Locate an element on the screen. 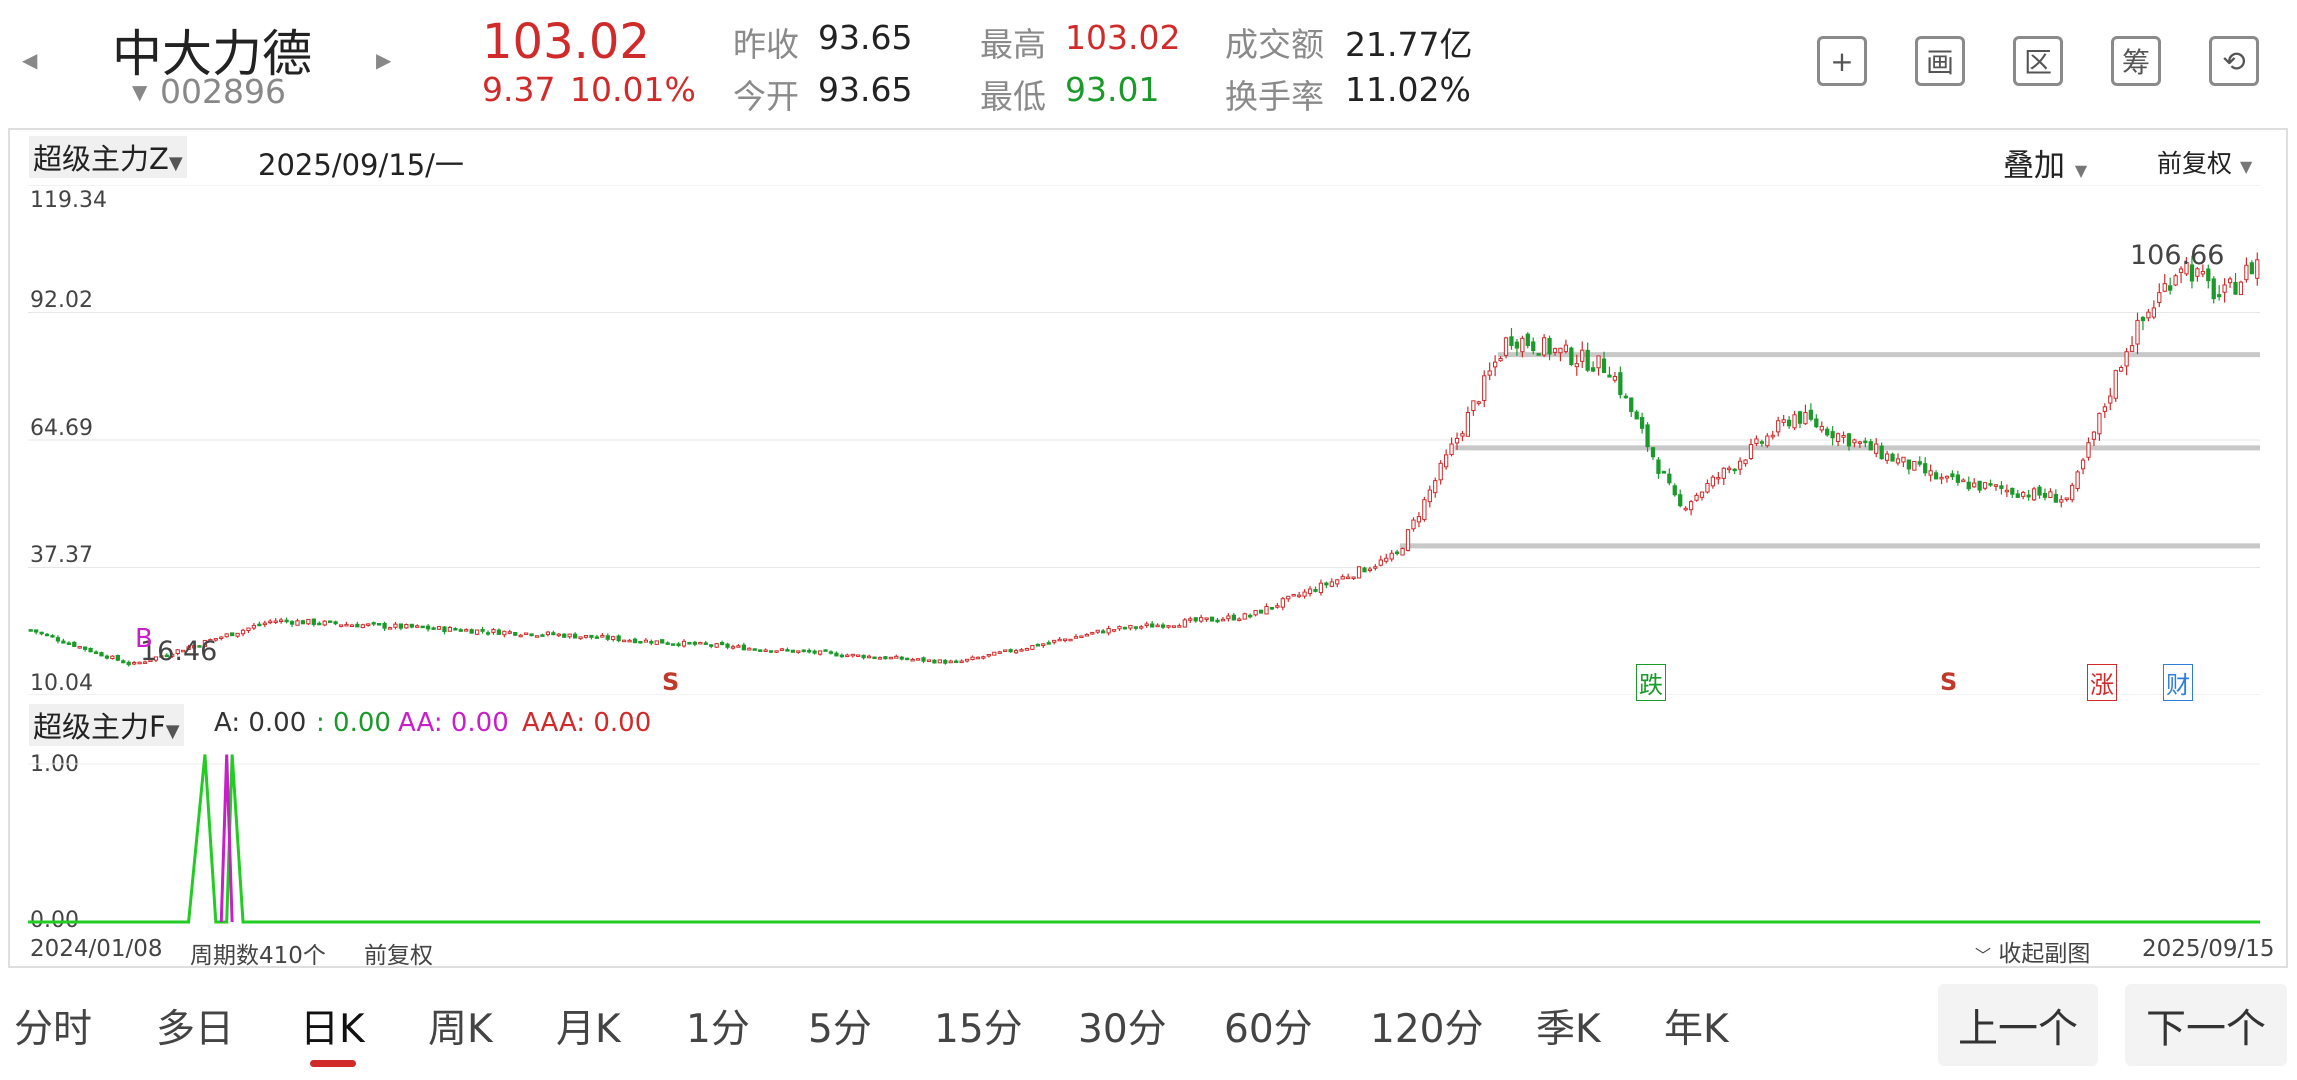  tab-multi-day: 多日 is located at coordinates (195, 1029).